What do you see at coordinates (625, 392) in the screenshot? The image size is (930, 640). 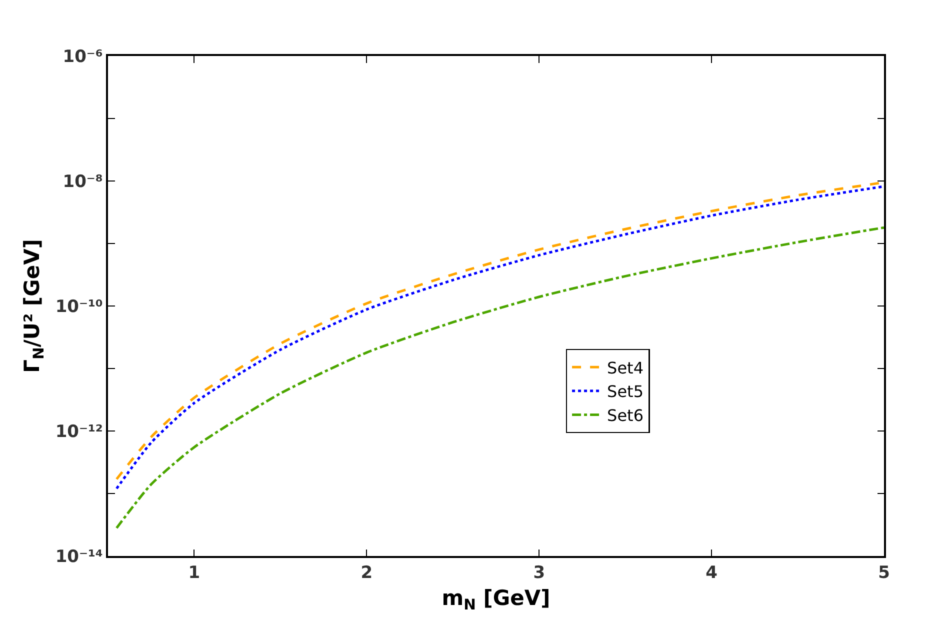 I see `legend-label: Set5` at bounding box center [625, 392].